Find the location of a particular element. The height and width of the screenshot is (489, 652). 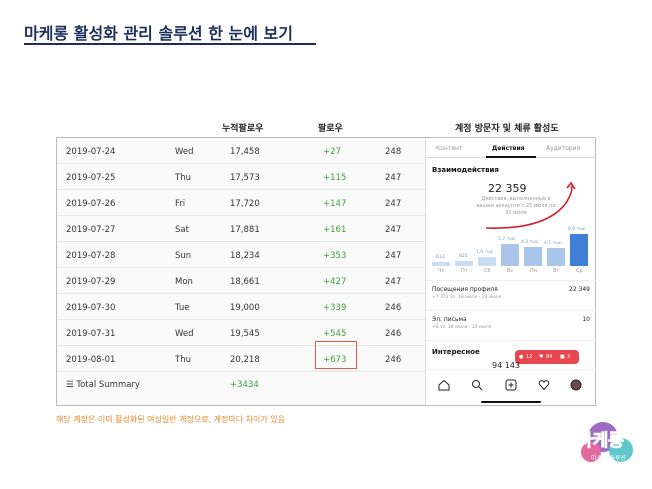

day-label: Пт is located at coordinates (464, 271).